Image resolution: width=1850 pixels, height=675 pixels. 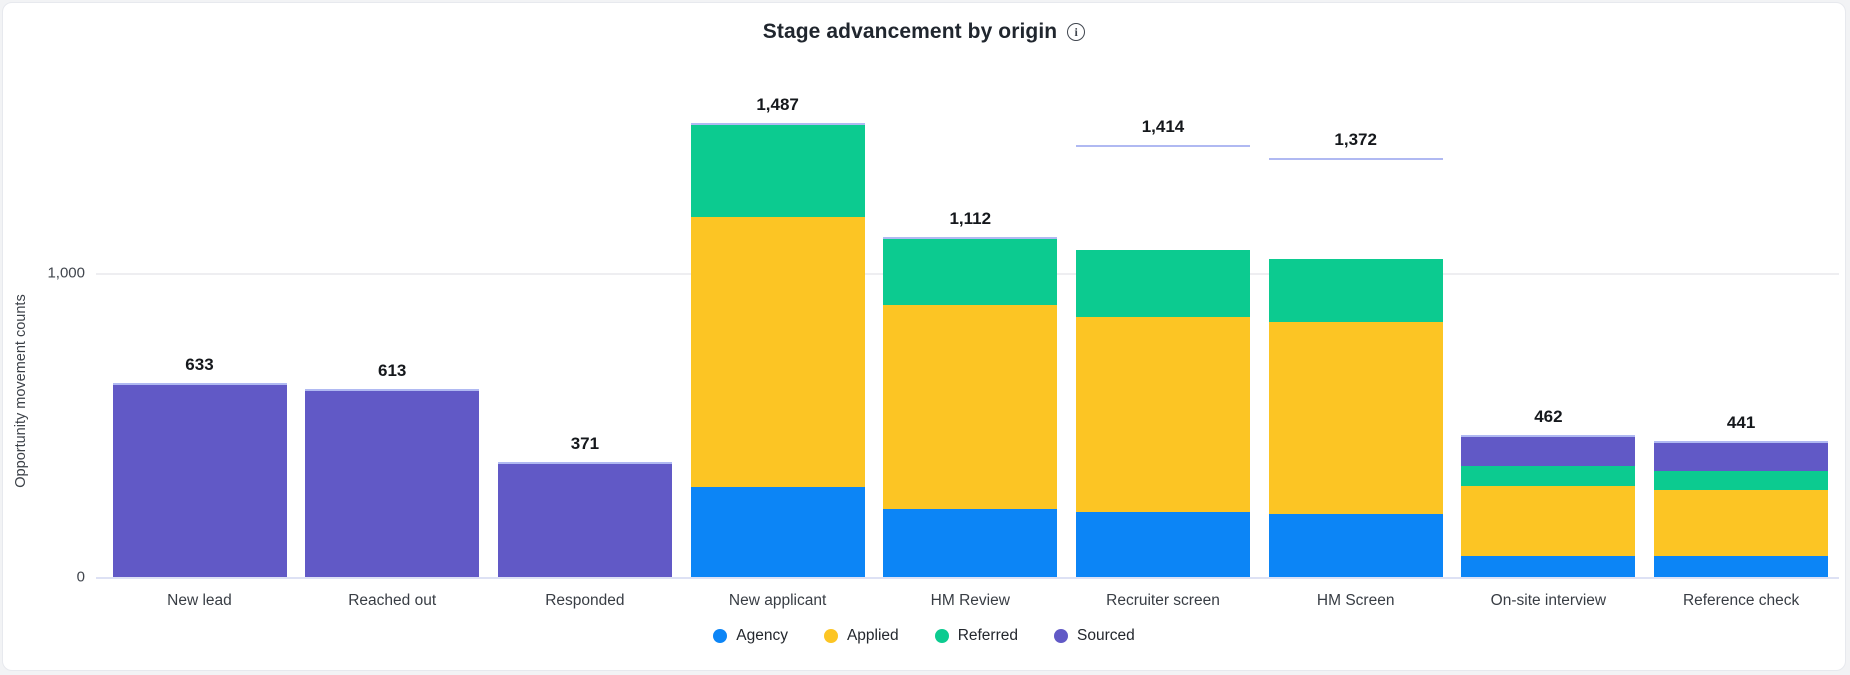 What do you see at coordinates (910, 31) in the screenshot?
I see `chart-title: Stage advancement by origin` at bounding box center [910, 31].